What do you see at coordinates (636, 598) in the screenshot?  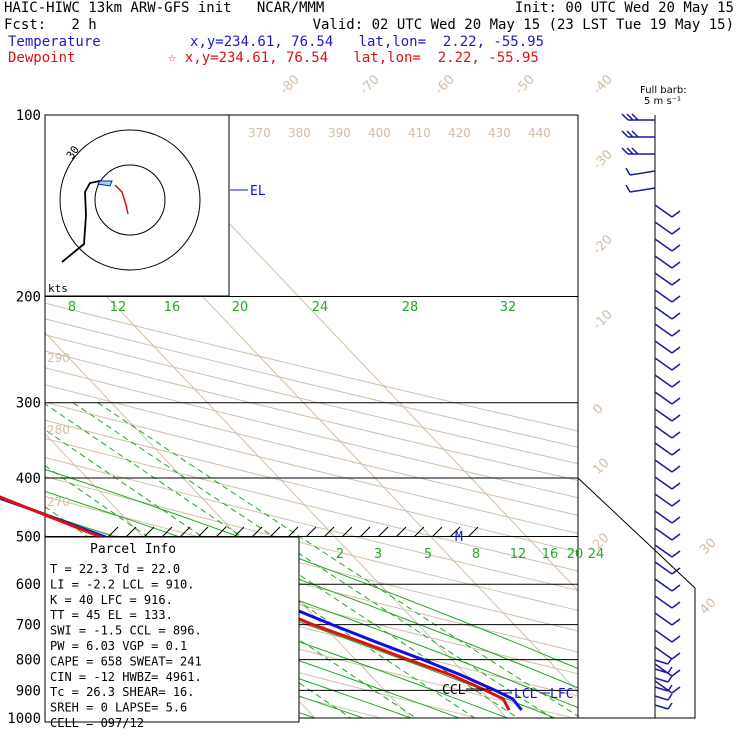 I see `wind-region-outline` at bounding box center [636, 598].